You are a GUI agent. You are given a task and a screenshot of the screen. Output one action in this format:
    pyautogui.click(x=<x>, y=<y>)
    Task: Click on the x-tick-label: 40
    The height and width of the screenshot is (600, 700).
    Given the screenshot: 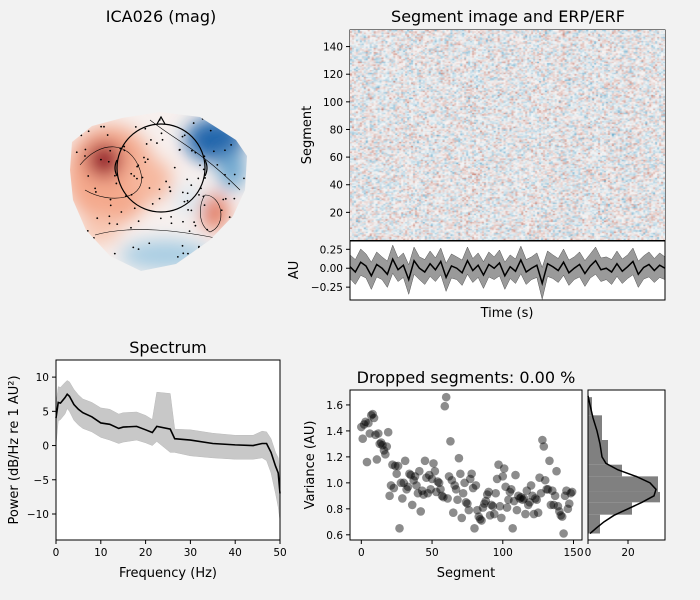 What is the action you would take?
    pyautogui.click(x=235, y=553)
    